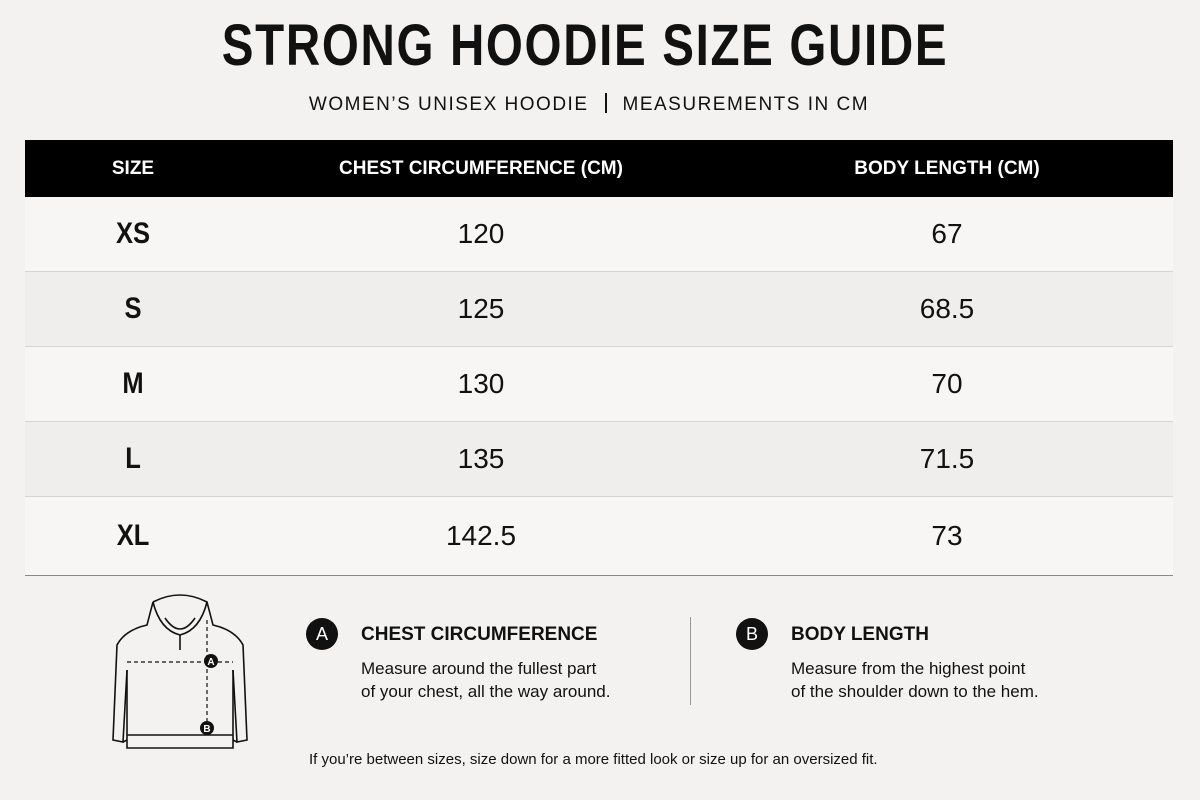 This screenshot has width=1200, height=800. Describe the element at coordinates (690, 661) in the screenshot. I see `divider` at that location.